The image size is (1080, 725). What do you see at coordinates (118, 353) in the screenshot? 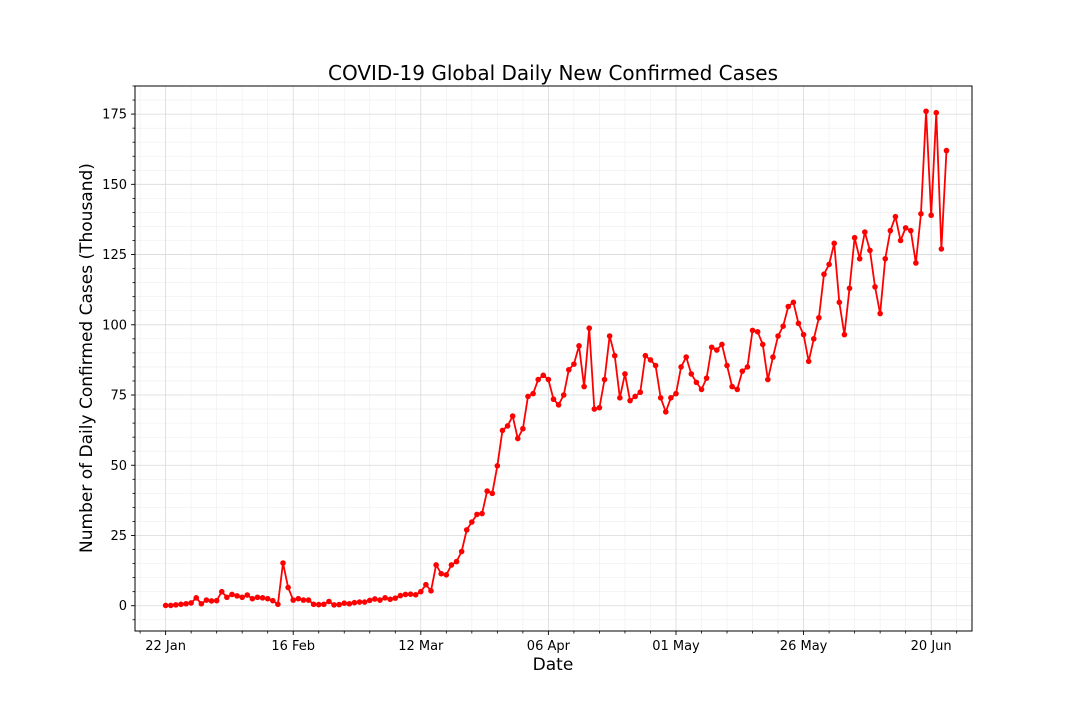
I see `y-axis: 0 25 50 75 100 125 150 175` at bounding box center [118, 353].